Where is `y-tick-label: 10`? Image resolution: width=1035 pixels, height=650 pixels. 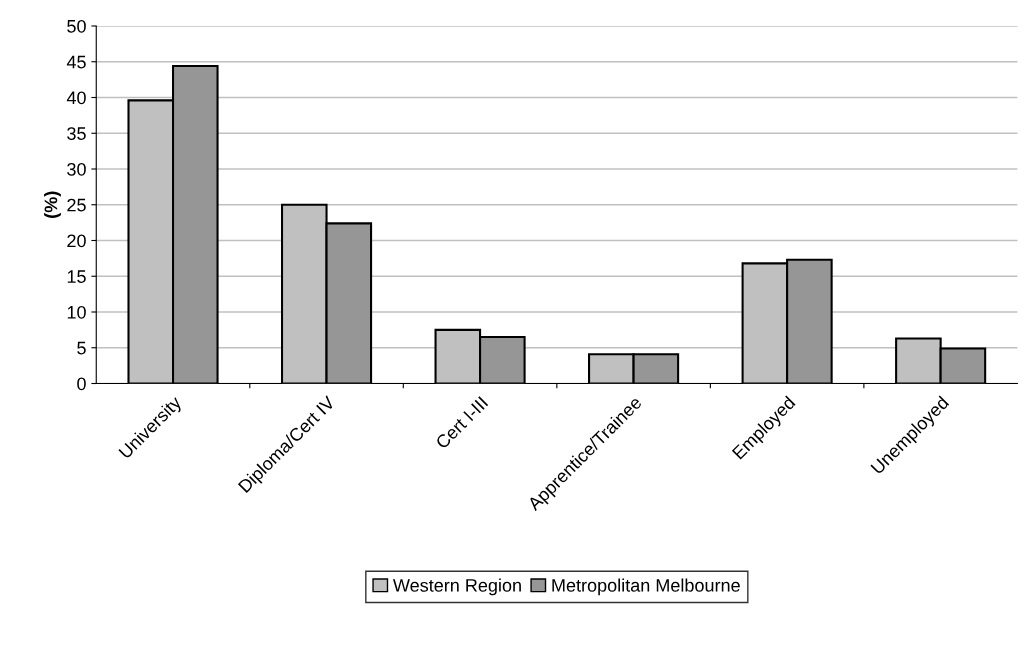 y-tick-label: 10 is located at coordinates (76, 312).